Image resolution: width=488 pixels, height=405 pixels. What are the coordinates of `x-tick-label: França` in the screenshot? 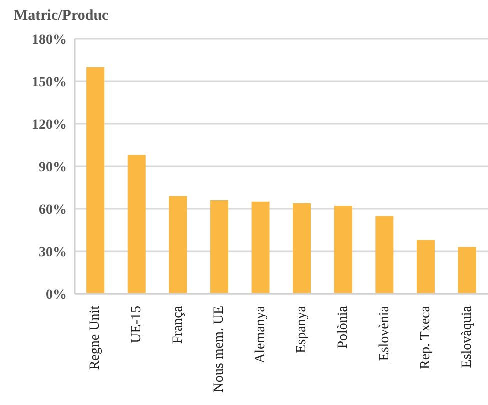 It's located at (178, 324).